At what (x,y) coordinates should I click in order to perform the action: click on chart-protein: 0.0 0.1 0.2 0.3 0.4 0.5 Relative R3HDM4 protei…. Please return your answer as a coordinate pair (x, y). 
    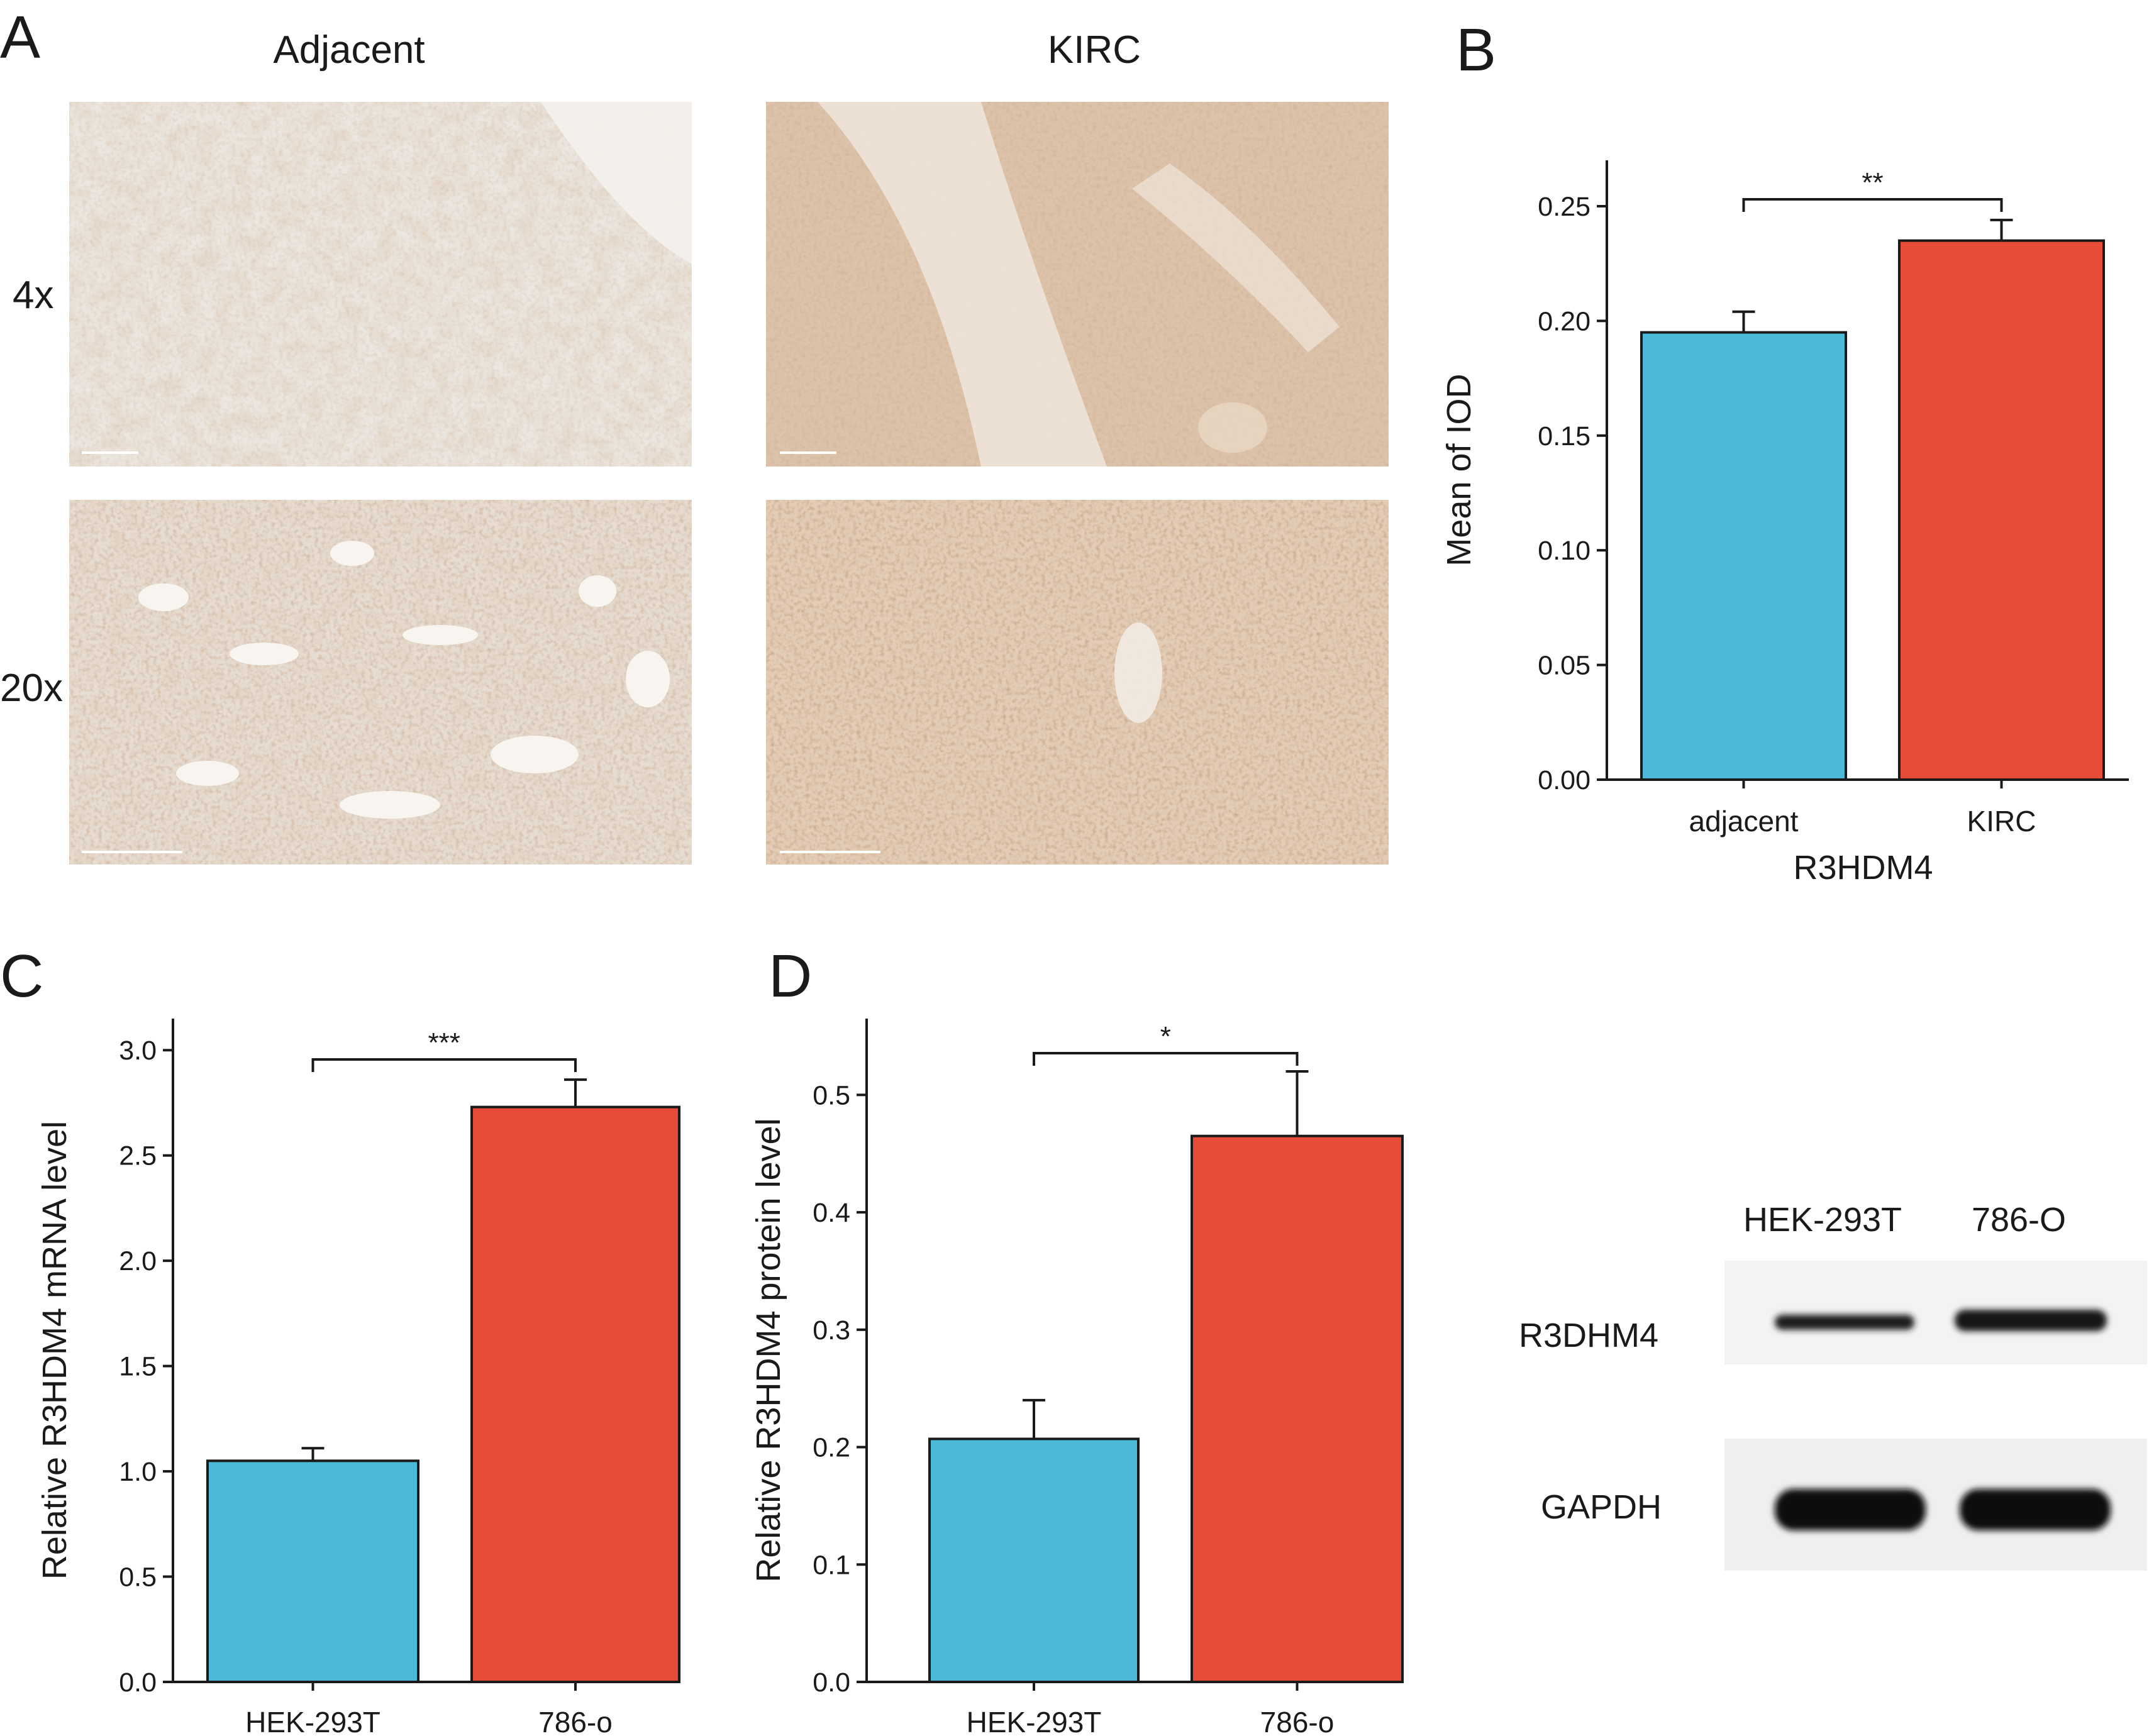
    Looking at the image, I should click on (1077, 1377).